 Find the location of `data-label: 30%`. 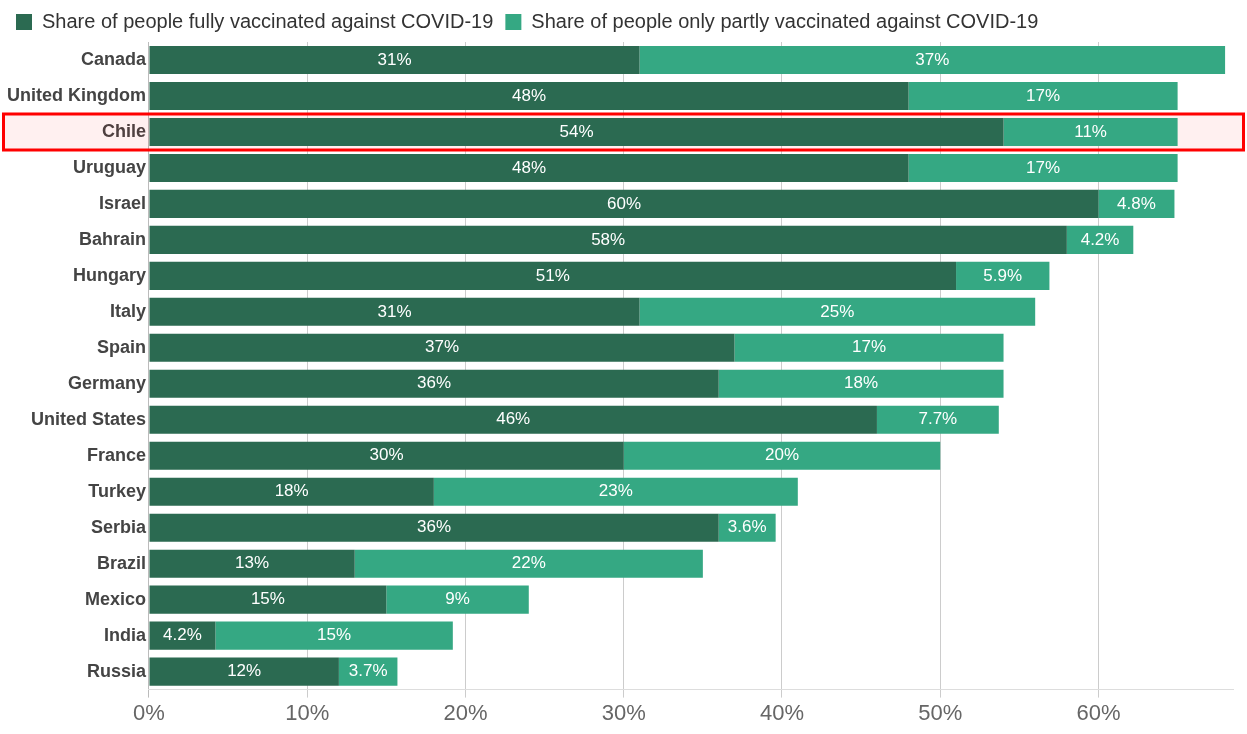

data-label: 30% is located at coordinates (386, 455).